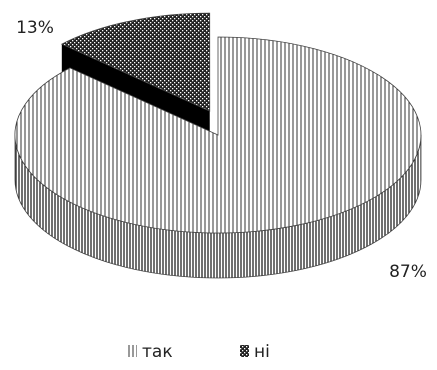  What do you see at coordinates (35, 28) in the screenshot?
I see `data-label: 13%` at bounding box center [35, 28].